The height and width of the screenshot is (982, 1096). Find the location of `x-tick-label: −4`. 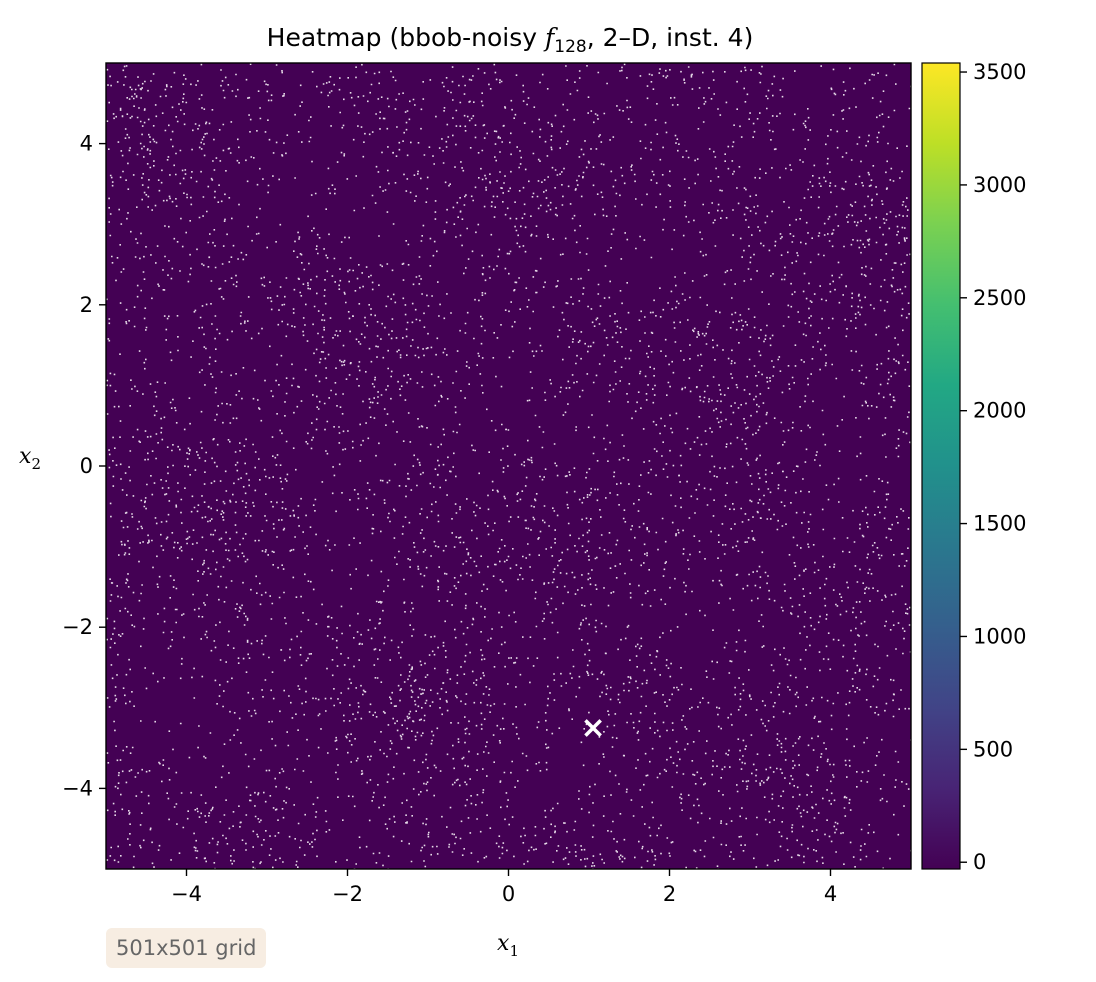

x-tick-label: −4 is located at coordinates (186, 894).